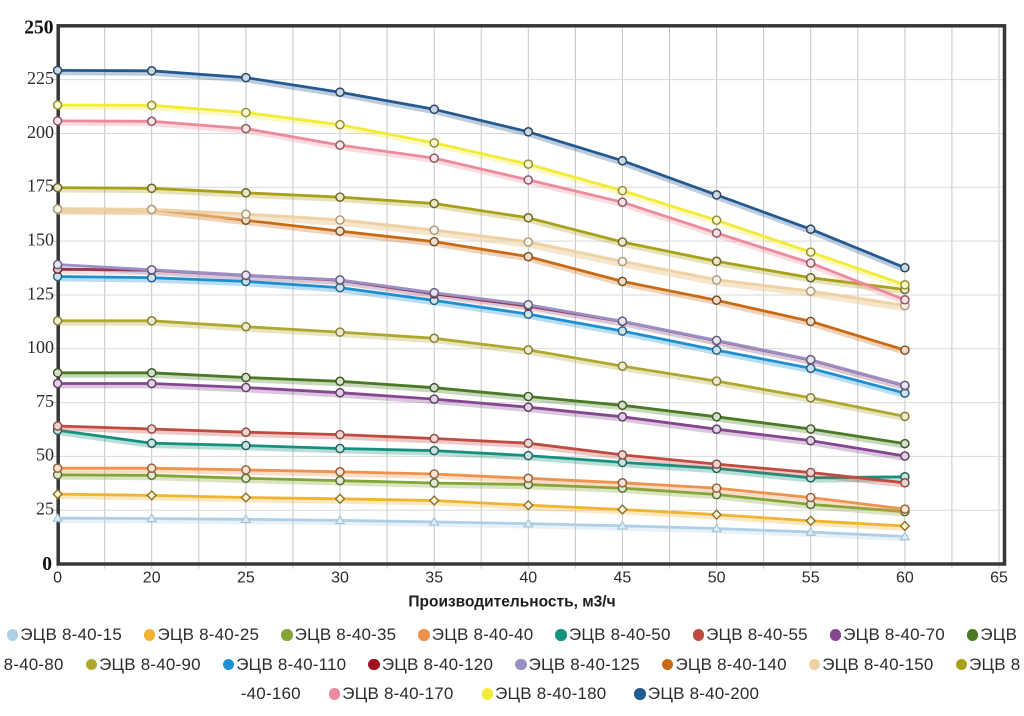 The width and height of the screenshot is (1024, 716). What do you see at coordinates (40, 347) in the screenshot?
I see `svg-text: 100` at bounding box center [40, 347].